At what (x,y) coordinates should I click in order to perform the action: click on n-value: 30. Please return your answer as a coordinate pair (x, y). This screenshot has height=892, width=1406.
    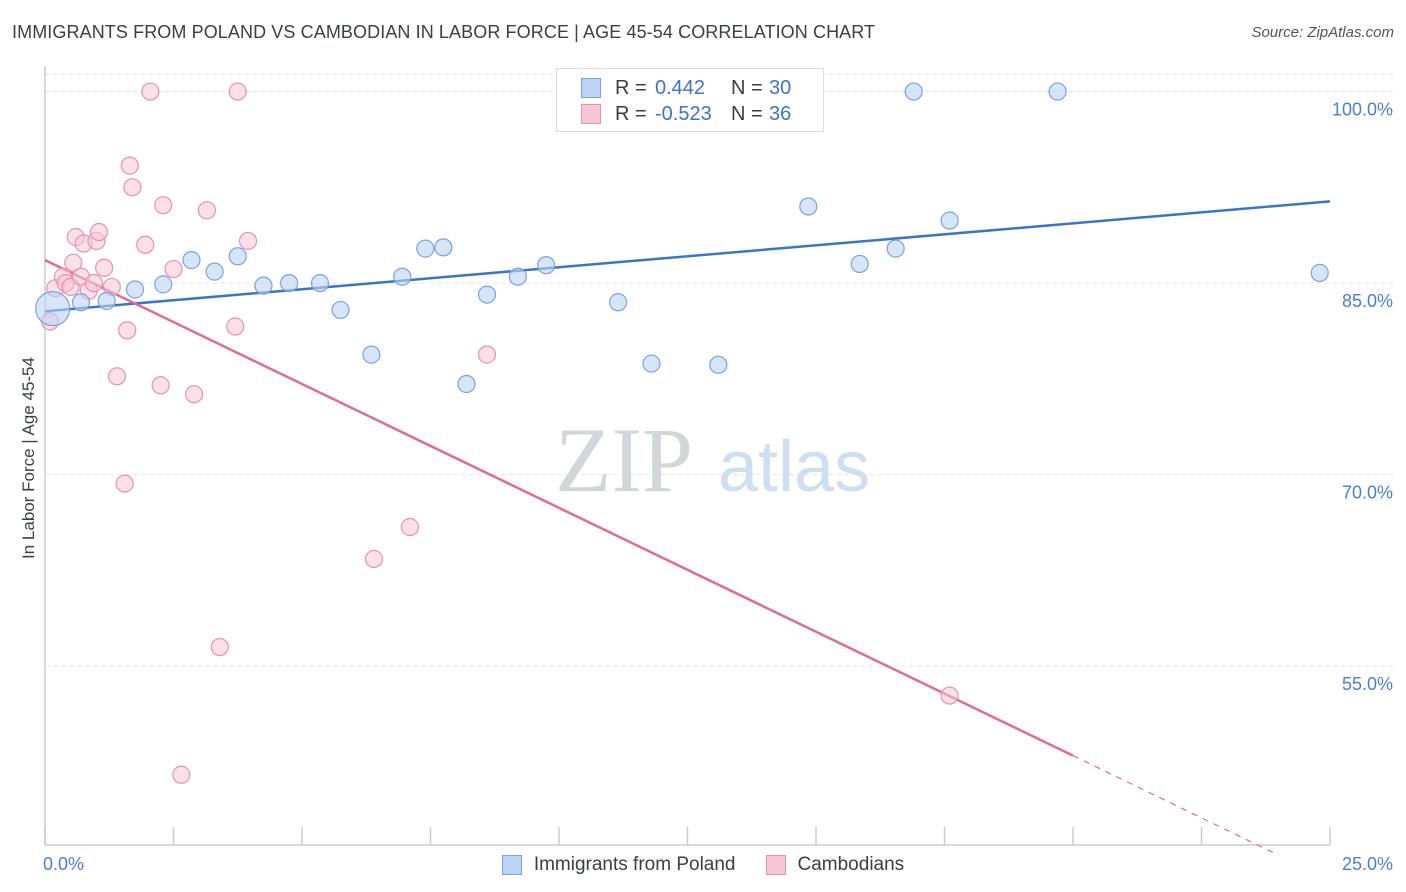
    Looking at the image, I should click on (780, 87).